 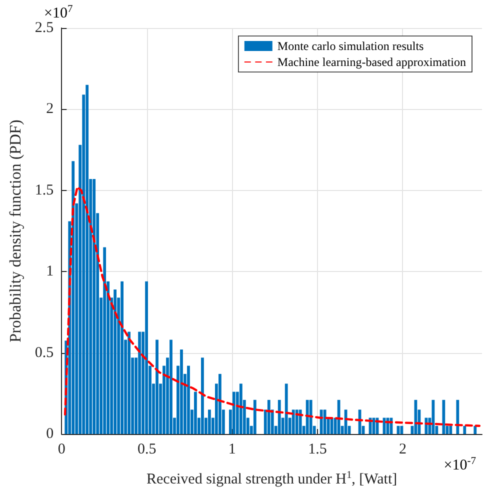 I want to click on y-tick-label: 2, so click(x=50, y=109).